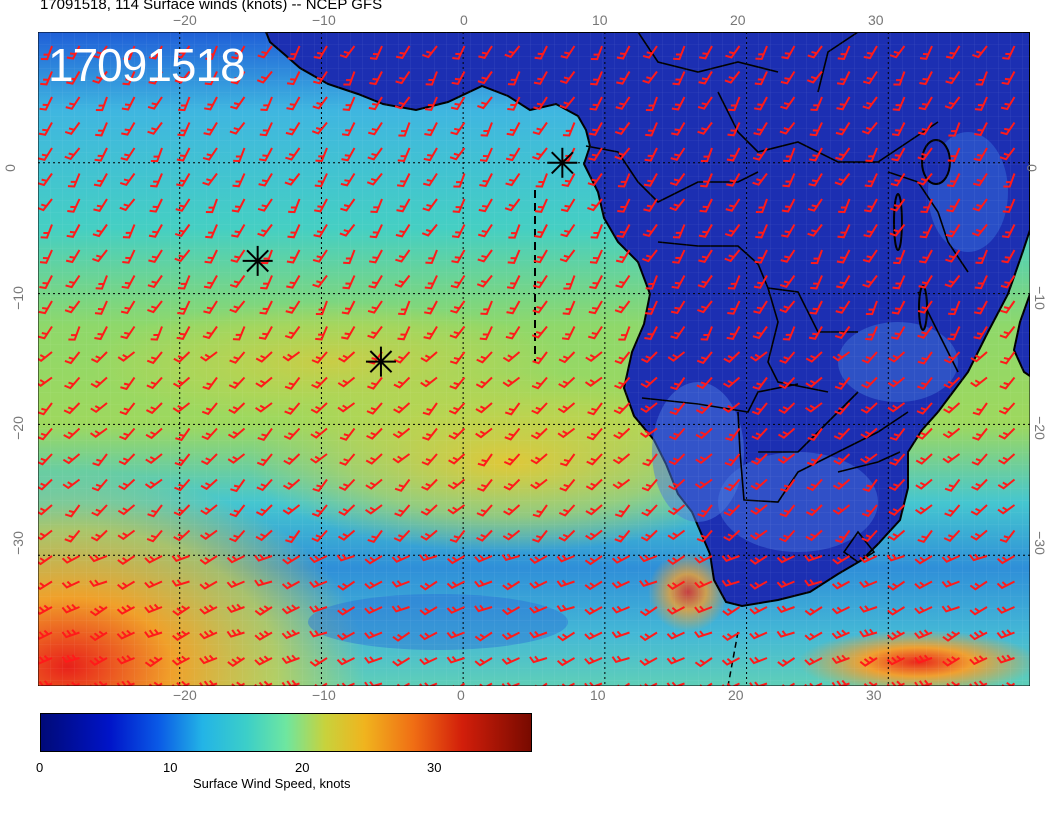  Describe the element at coordinates (272, 783) in the screenshot. I see `colorbar-label: Surface Wind Speed, knots` at that location.